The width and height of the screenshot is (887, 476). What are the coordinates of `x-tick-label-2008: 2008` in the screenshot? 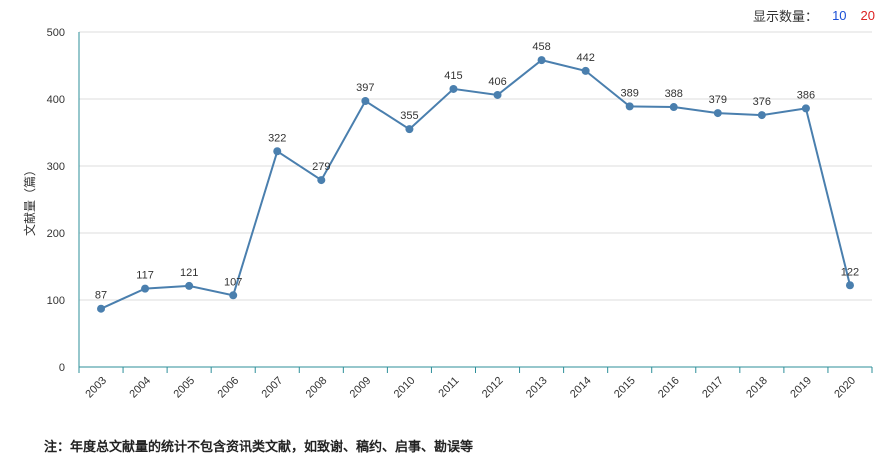 It's located at (317, 388).